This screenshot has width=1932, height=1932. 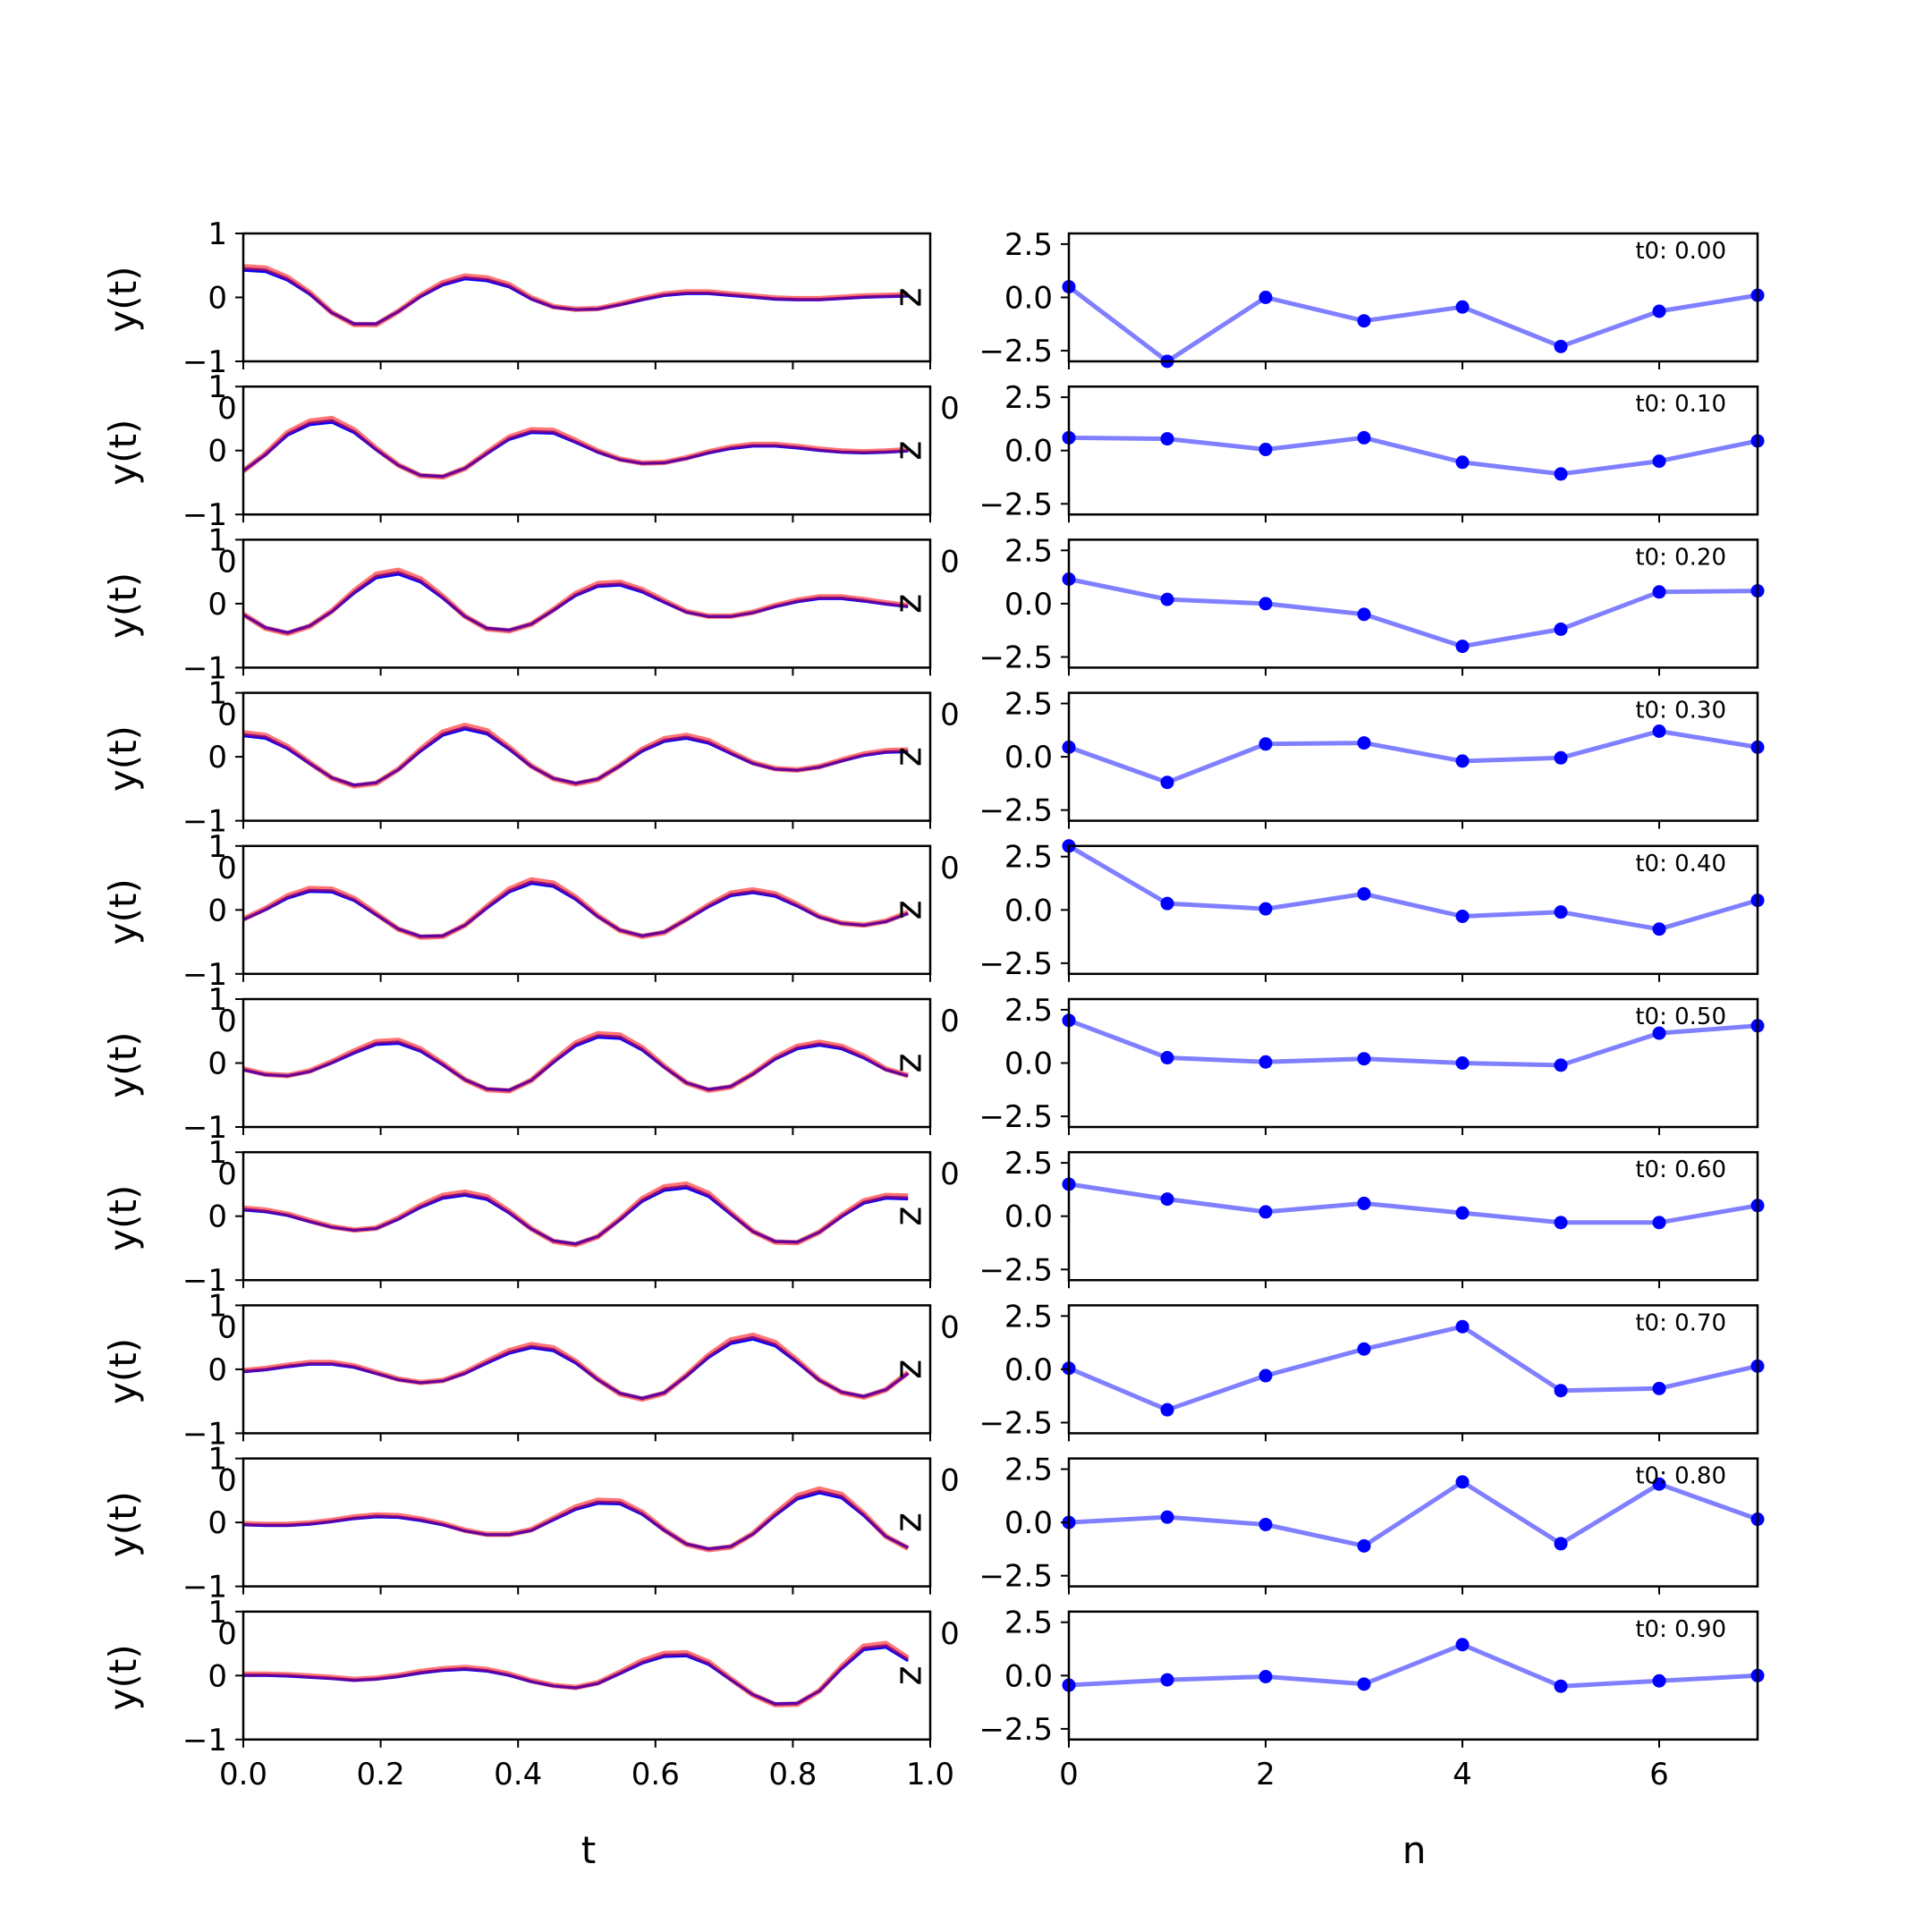 What do you see at coordinates (1680, 1017) in the screenshot?
I see `t0-annotation: t0: 0.50` at bounding box center [1680, 1017].